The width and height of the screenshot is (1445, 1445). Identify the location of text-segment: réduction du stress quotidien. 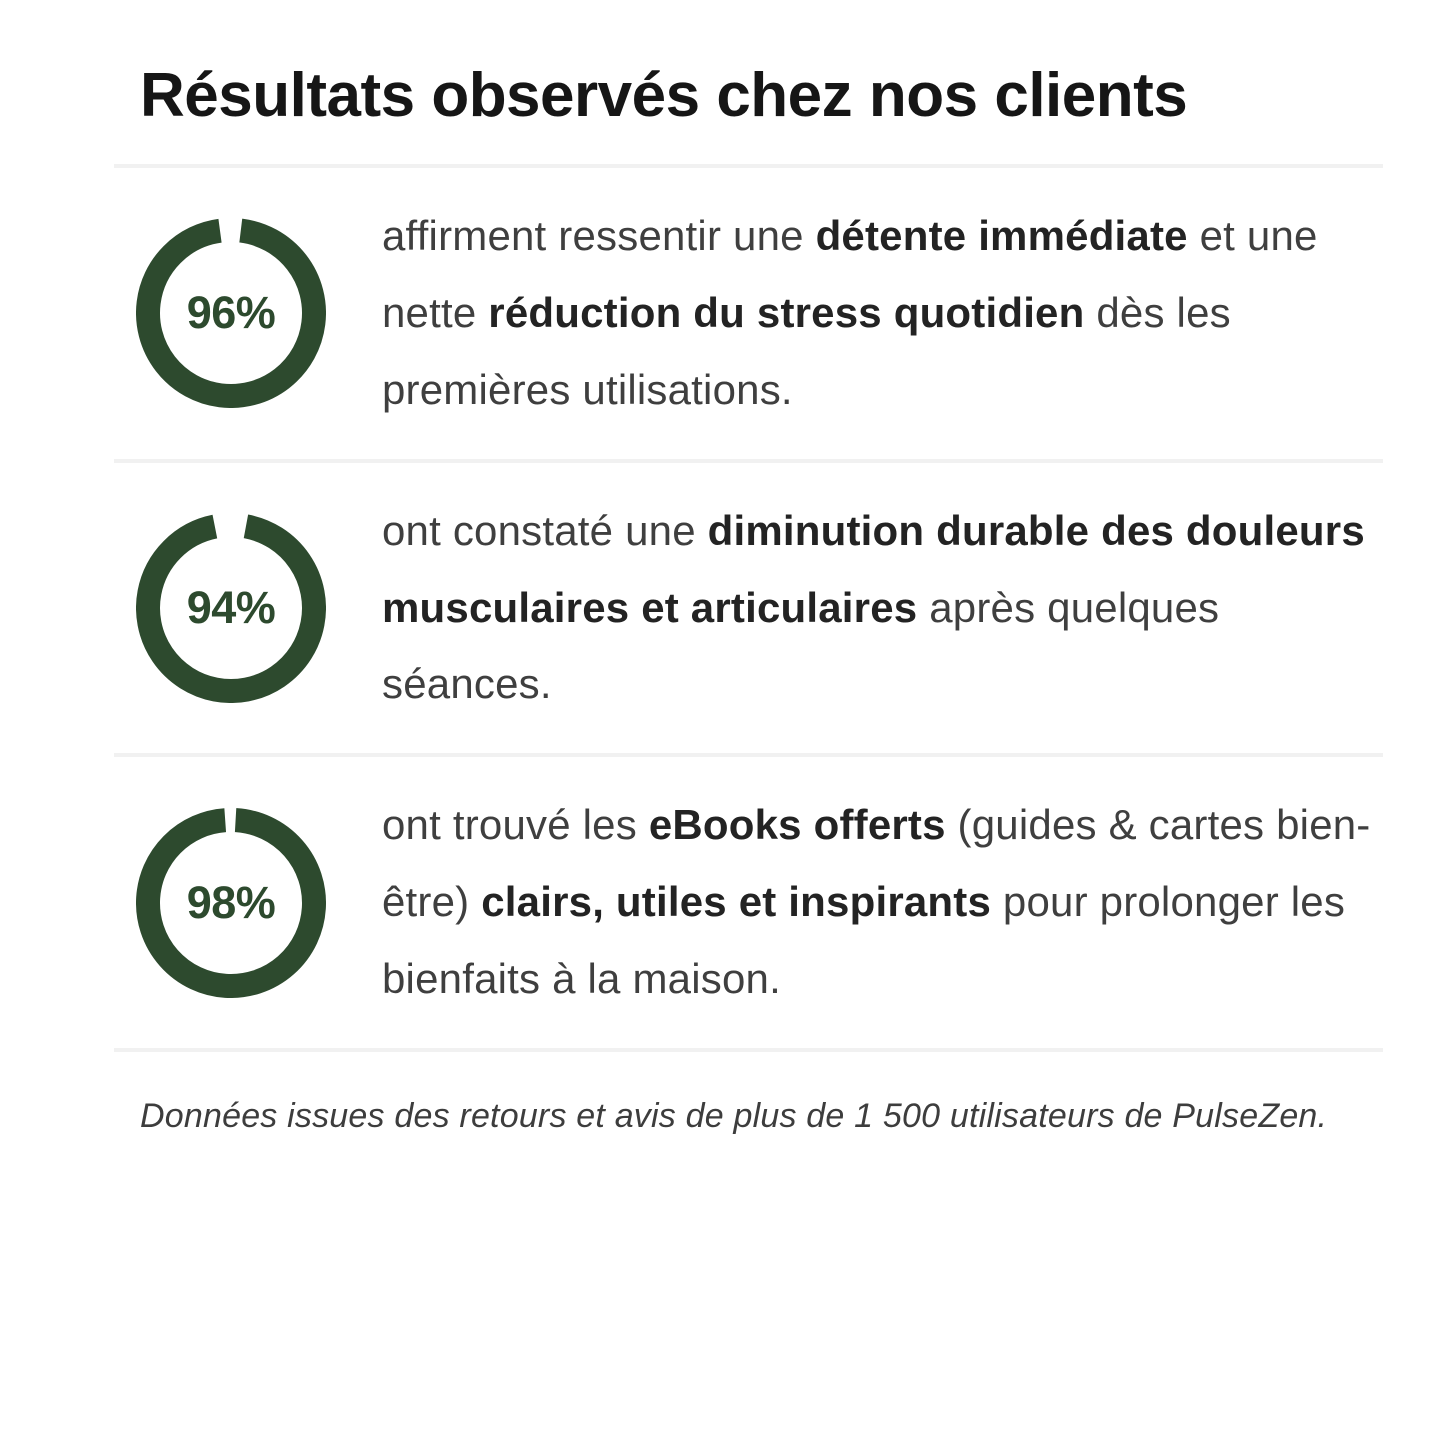
(786, 313).